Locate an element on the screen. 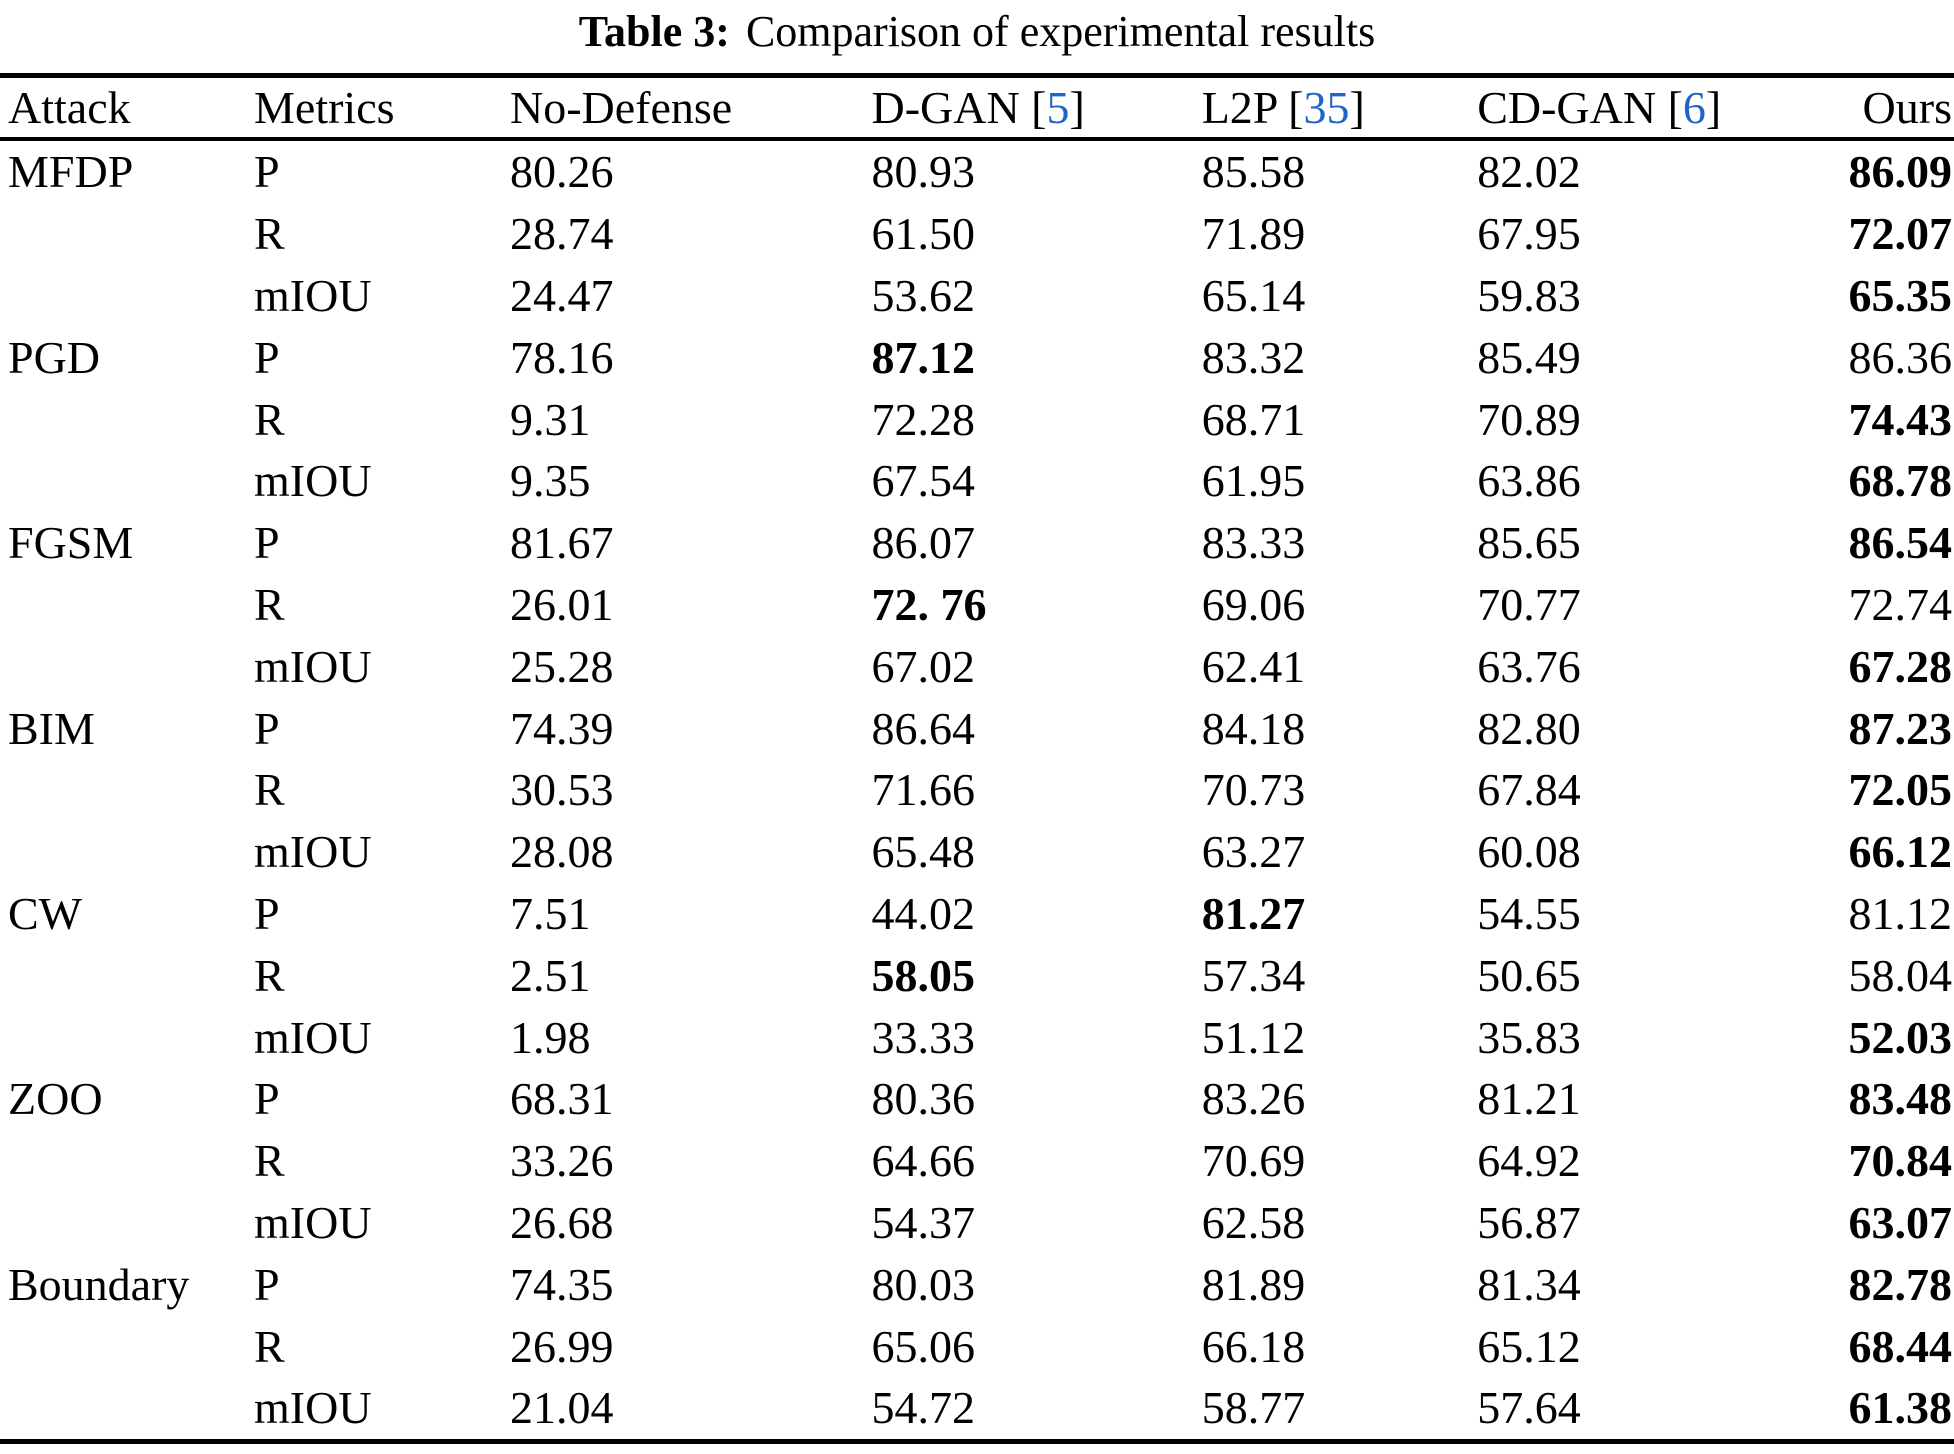  value-cell: 2.51 is located at coordinates (550, 975).